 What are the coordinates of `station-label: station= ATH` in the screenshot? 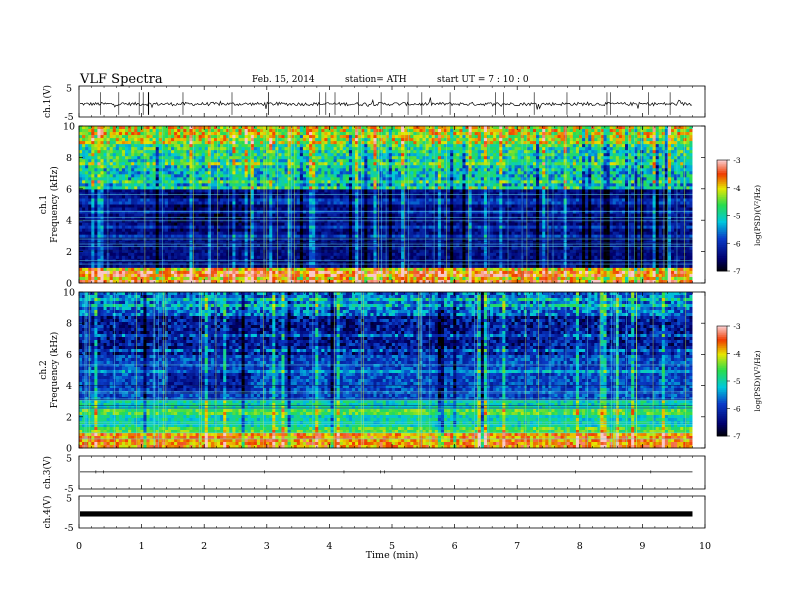 It's located at (376, 80).